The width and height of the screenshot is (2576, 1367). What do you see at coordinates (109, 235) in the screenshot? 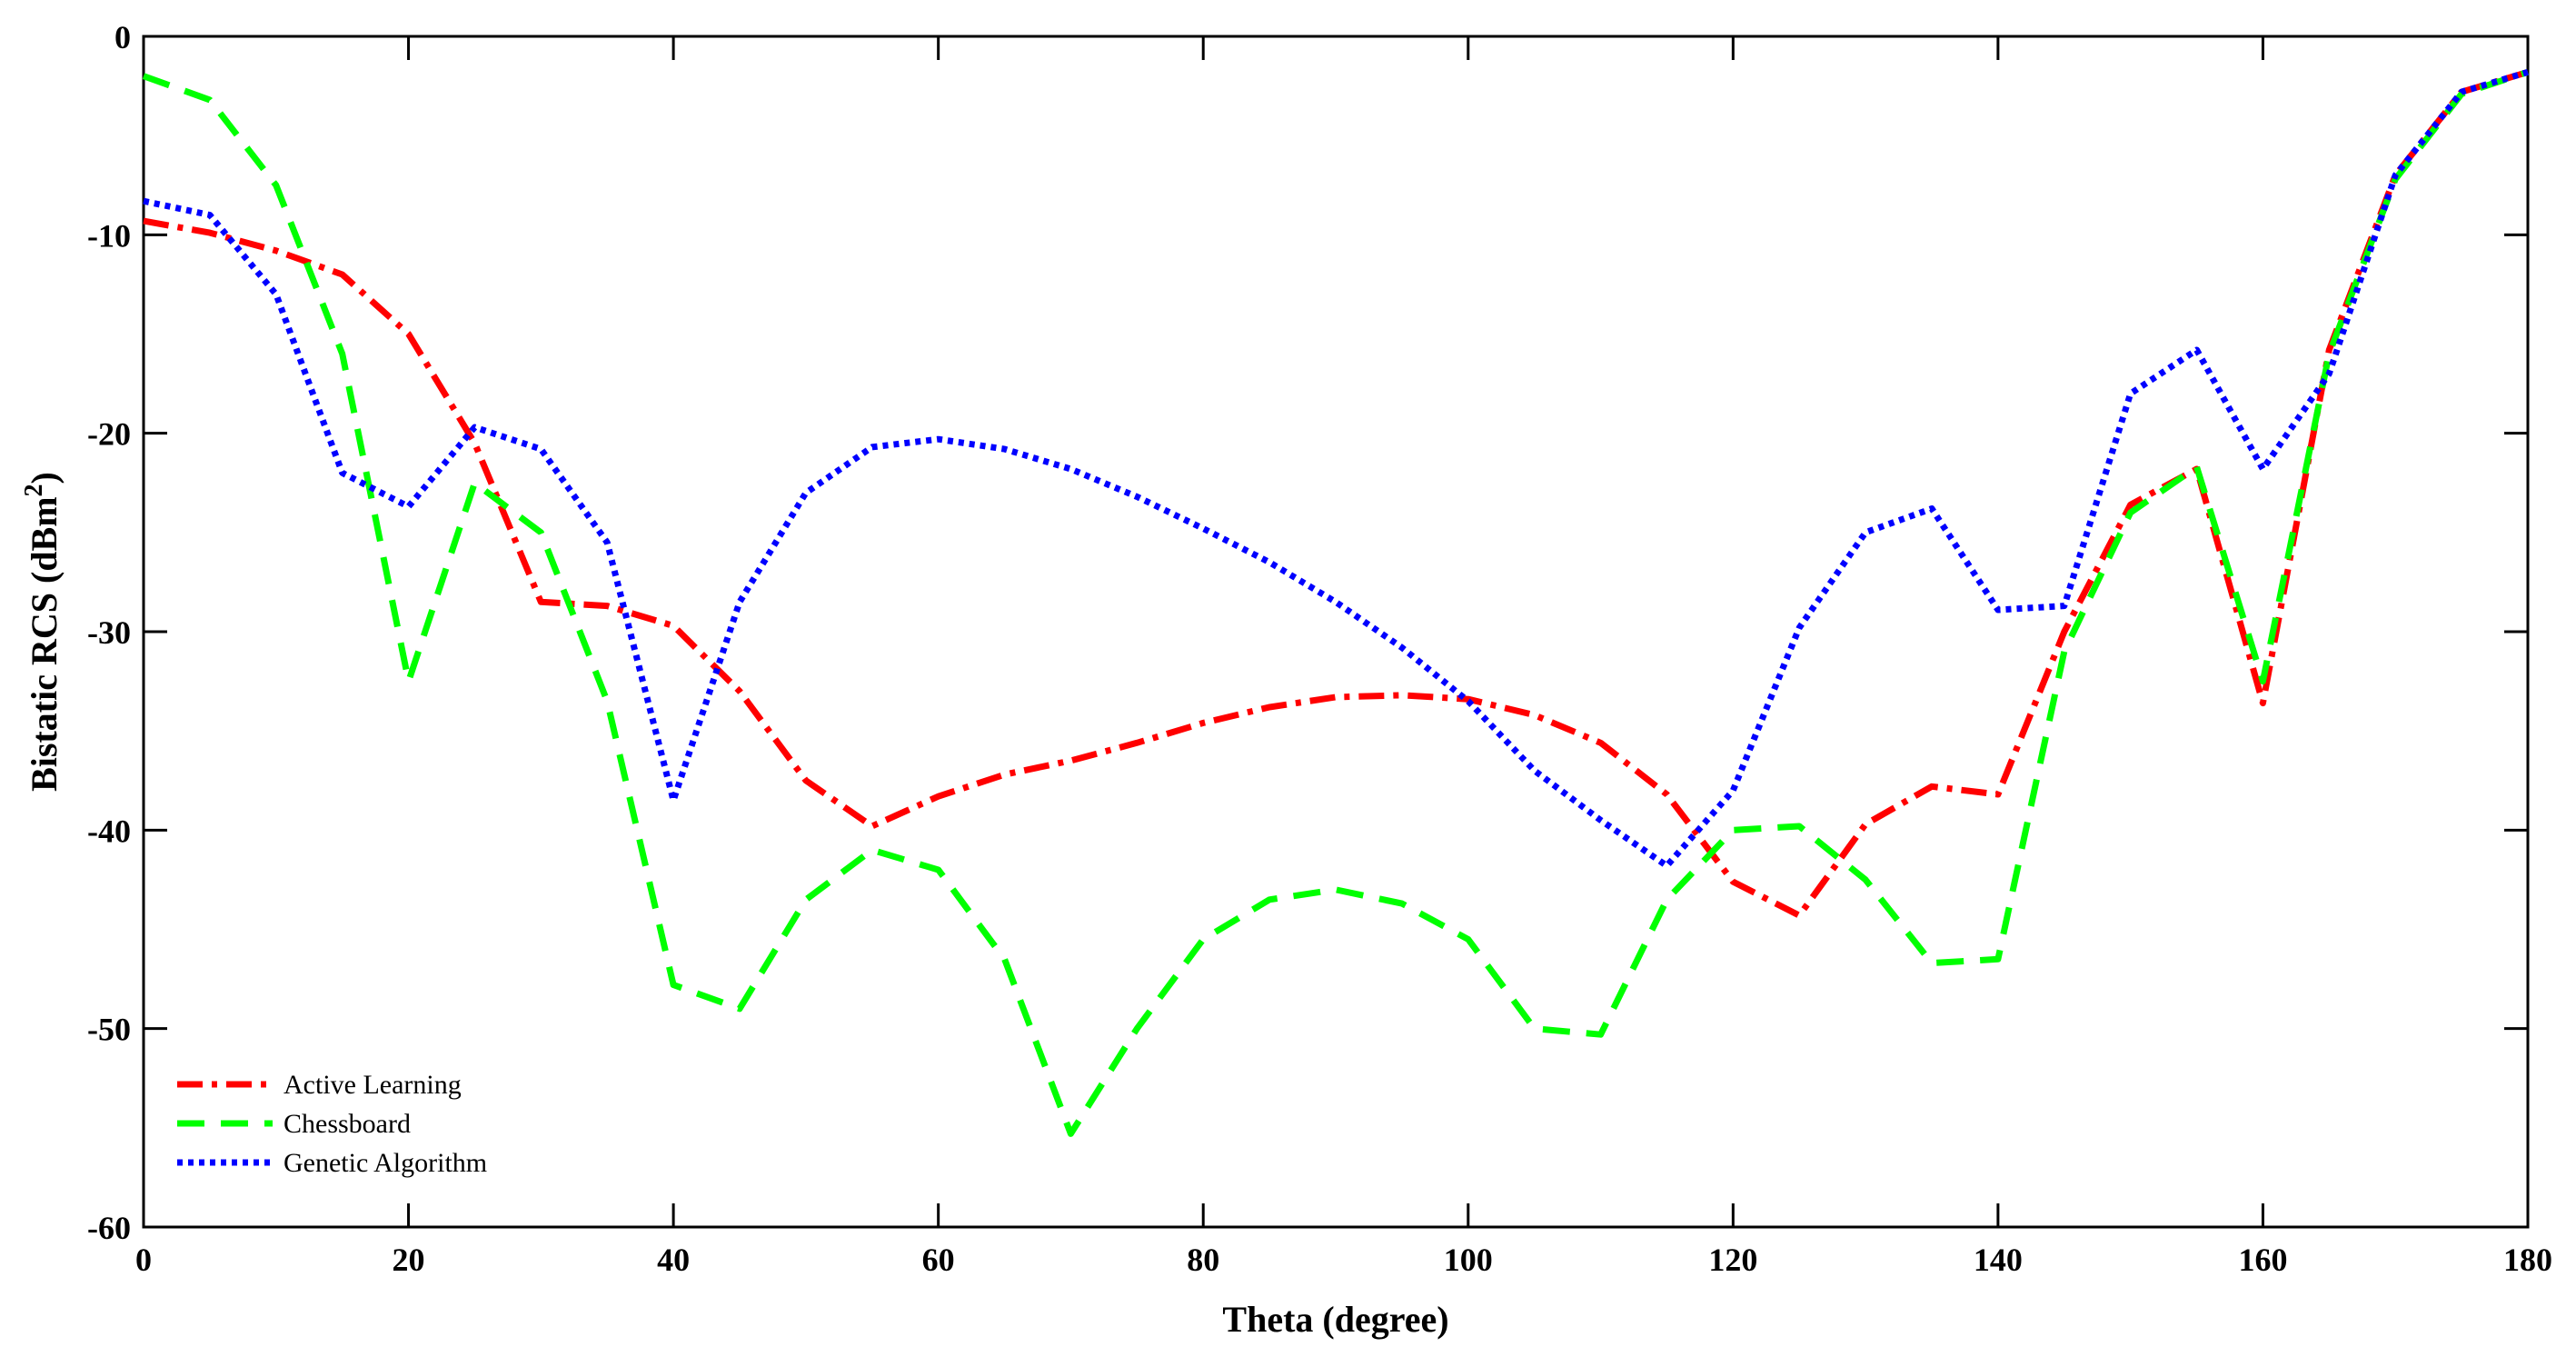
I see `y-tick-label: -10` at bounding box center [109, 235].